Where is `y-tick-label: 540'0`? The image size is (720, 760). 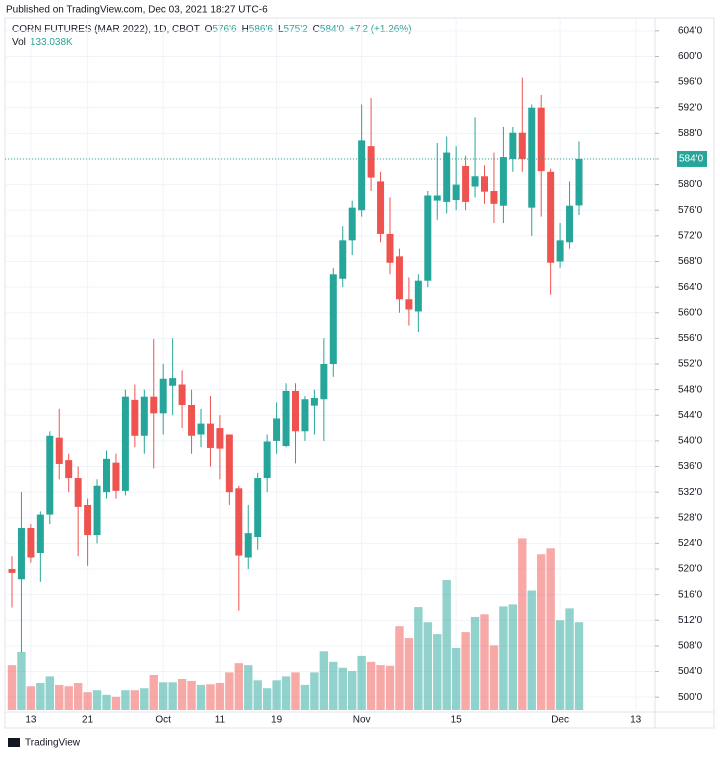 y-tick-label: 540'0 is located at coordinates (690, 441).